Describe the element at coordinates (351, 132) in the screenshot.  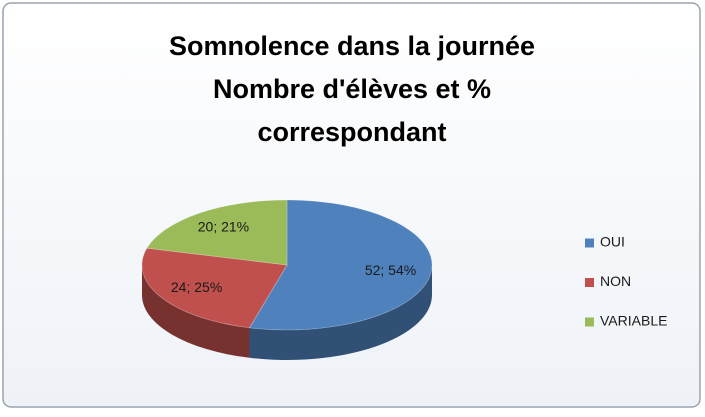
I see `chart-title: correspondant` at that location.